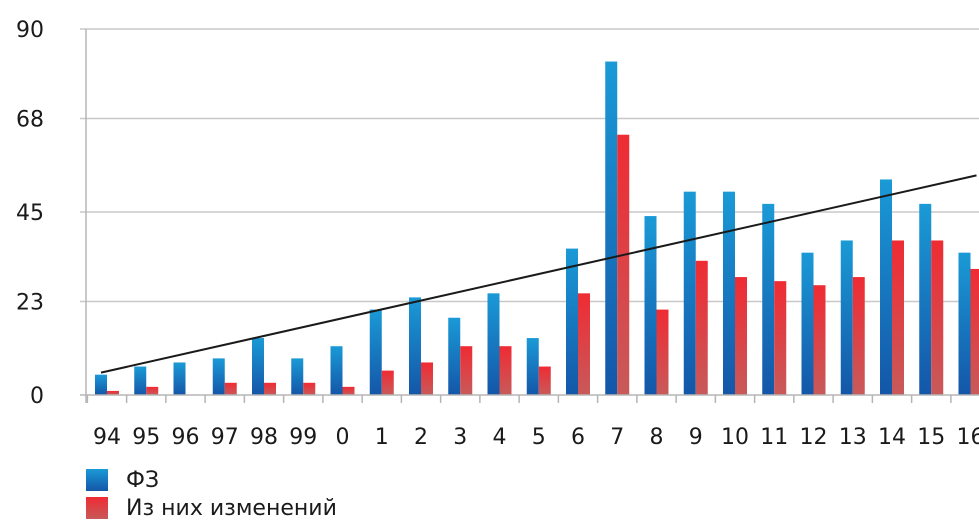 This screenshot has height=524, width=979. I want to click on x-tick-label: 2, so click(421, 437).